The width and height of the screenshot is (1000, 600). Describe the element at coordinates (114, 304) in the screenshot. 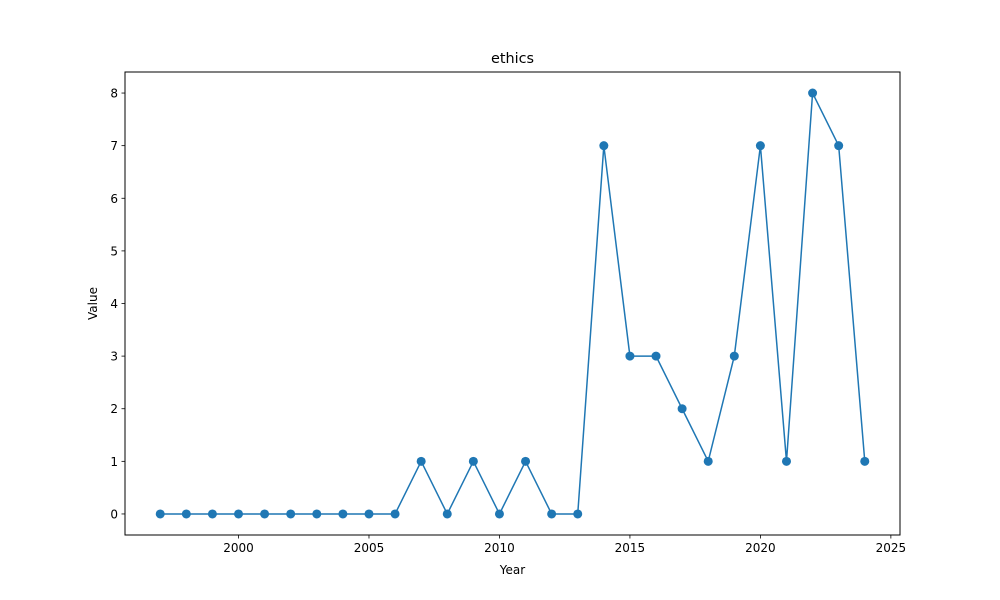

I see `y-tick-label: 4` at that location.